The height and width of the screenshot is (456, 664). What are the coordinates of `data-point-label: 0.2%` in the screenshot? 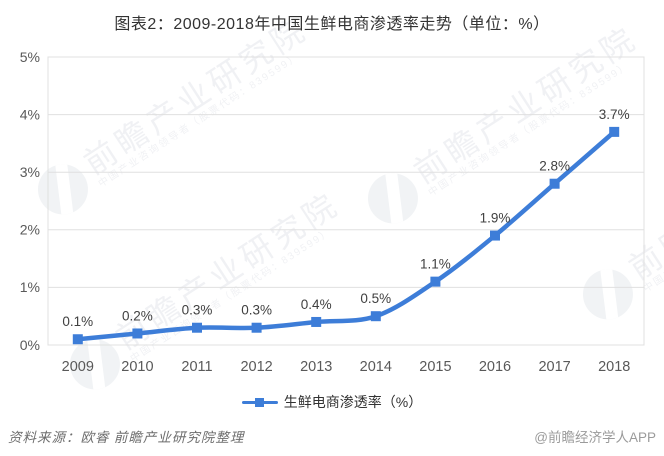 It's located at (137, 315).